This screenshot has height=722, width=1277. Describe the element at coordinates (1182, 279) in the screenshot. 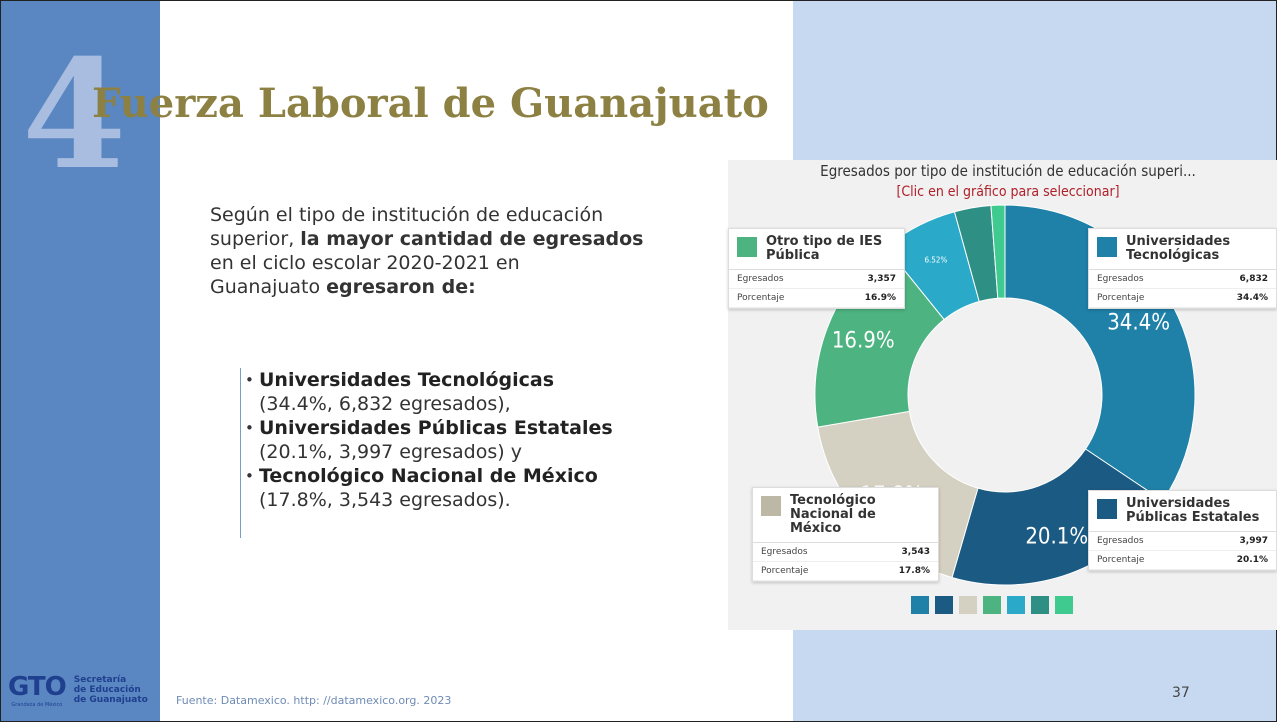

I see `card-row: Egresados 6,832` at that location.